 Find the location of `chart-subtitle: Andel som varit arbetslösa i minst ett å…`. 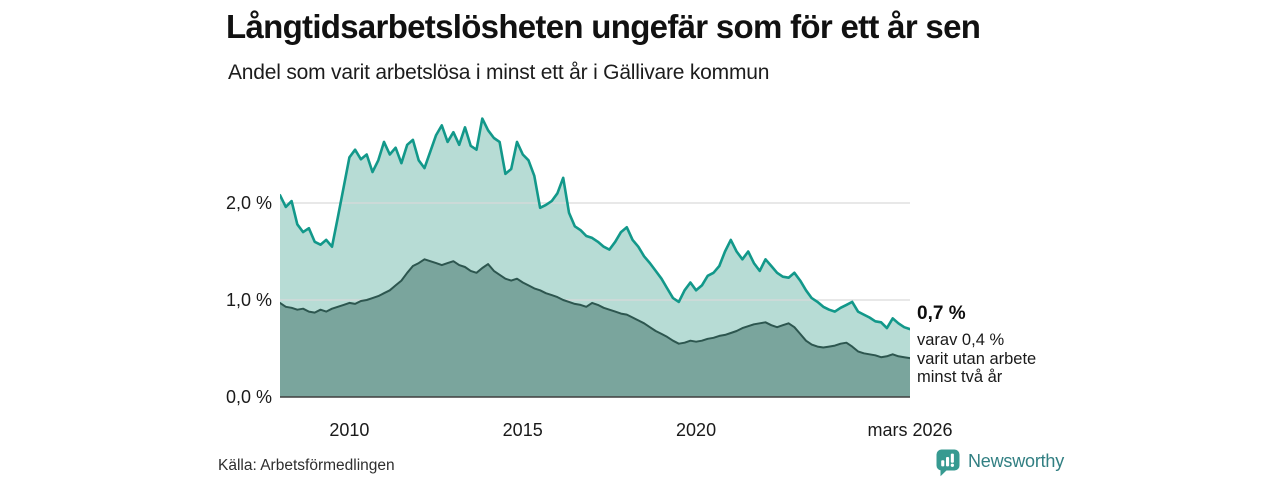

chart-subtitle: Andel som varit arbetslösa i minst ett å… is located at coordinates (499, 72).